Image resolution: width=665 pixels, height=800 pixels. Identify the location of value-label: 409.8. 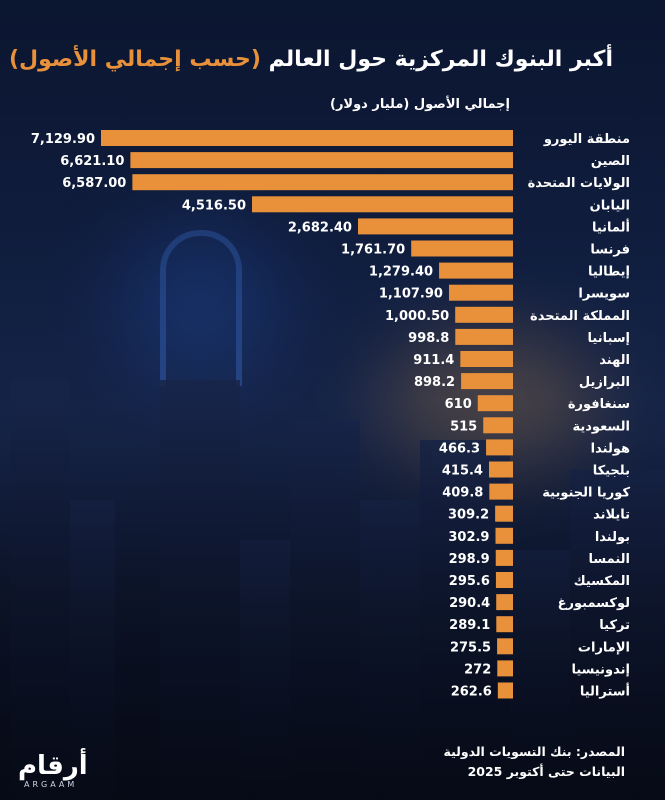
(462, 493).